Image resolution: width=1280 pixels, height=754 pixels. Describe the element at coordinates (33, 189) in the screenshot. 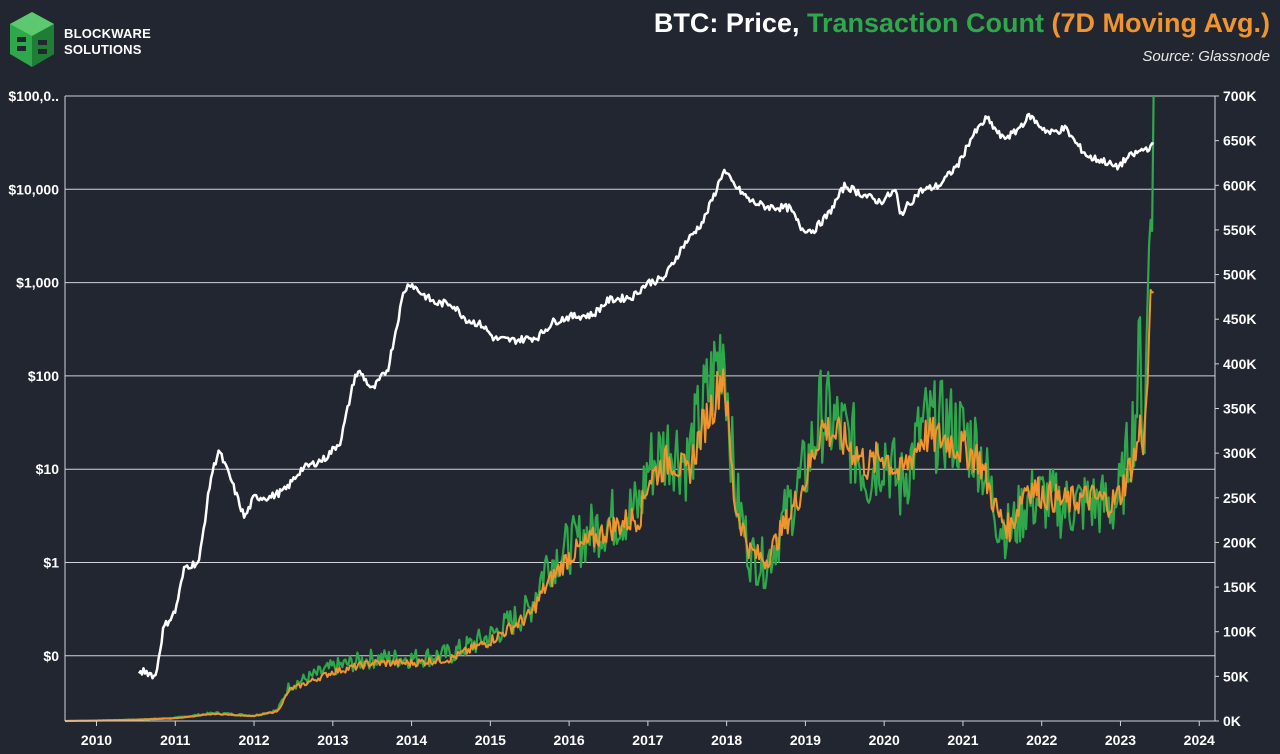

I see `y-left-tick-label: $10,000` at that location.